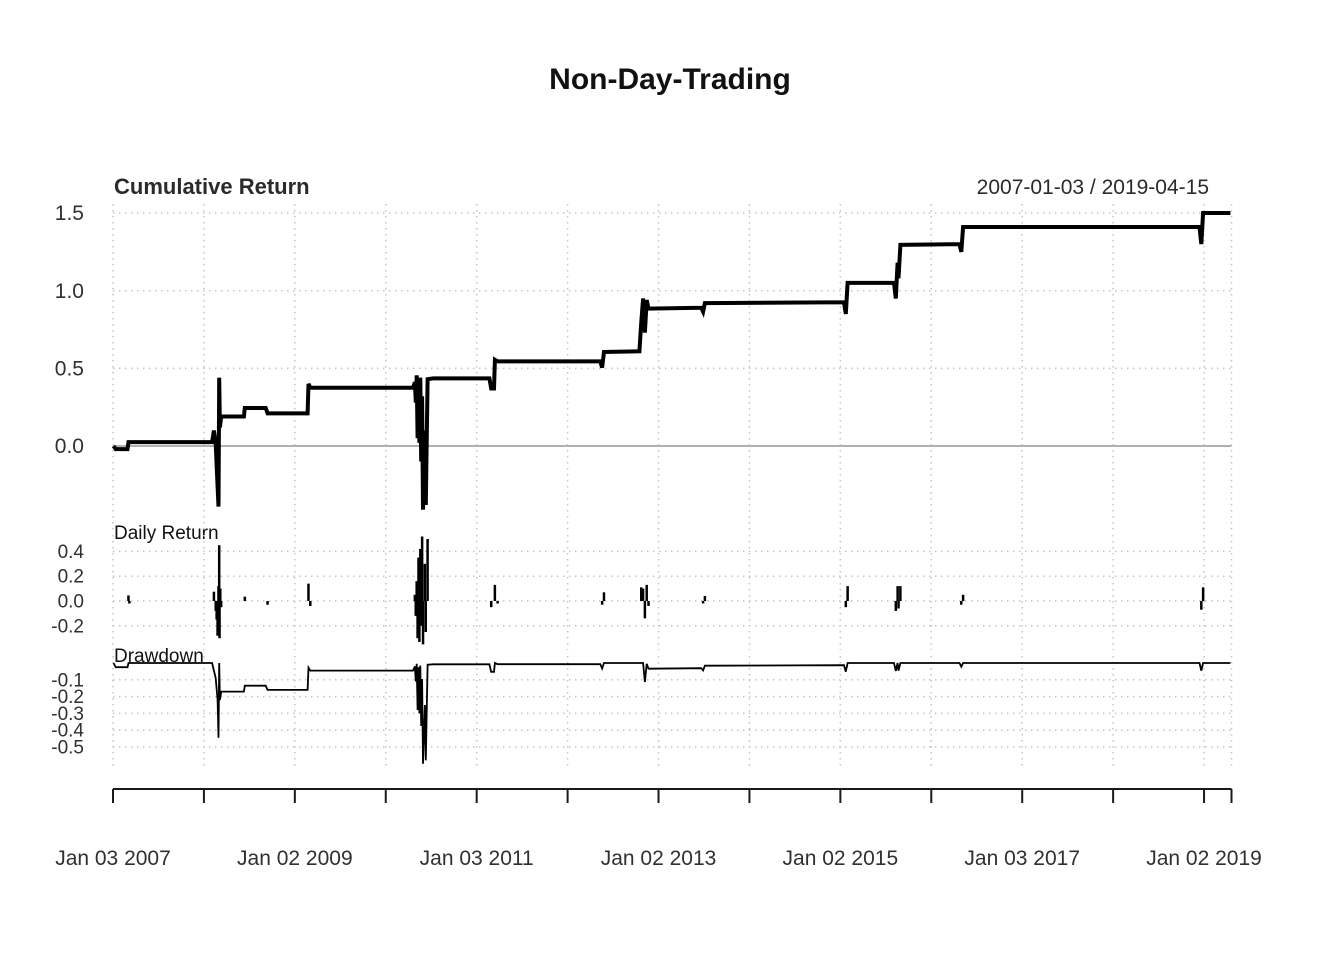  What do you see at coordinates (113, 858) in the screenshot?
I see `x-axis-label: Jan 03 2007` at bounding box center [113, 858].